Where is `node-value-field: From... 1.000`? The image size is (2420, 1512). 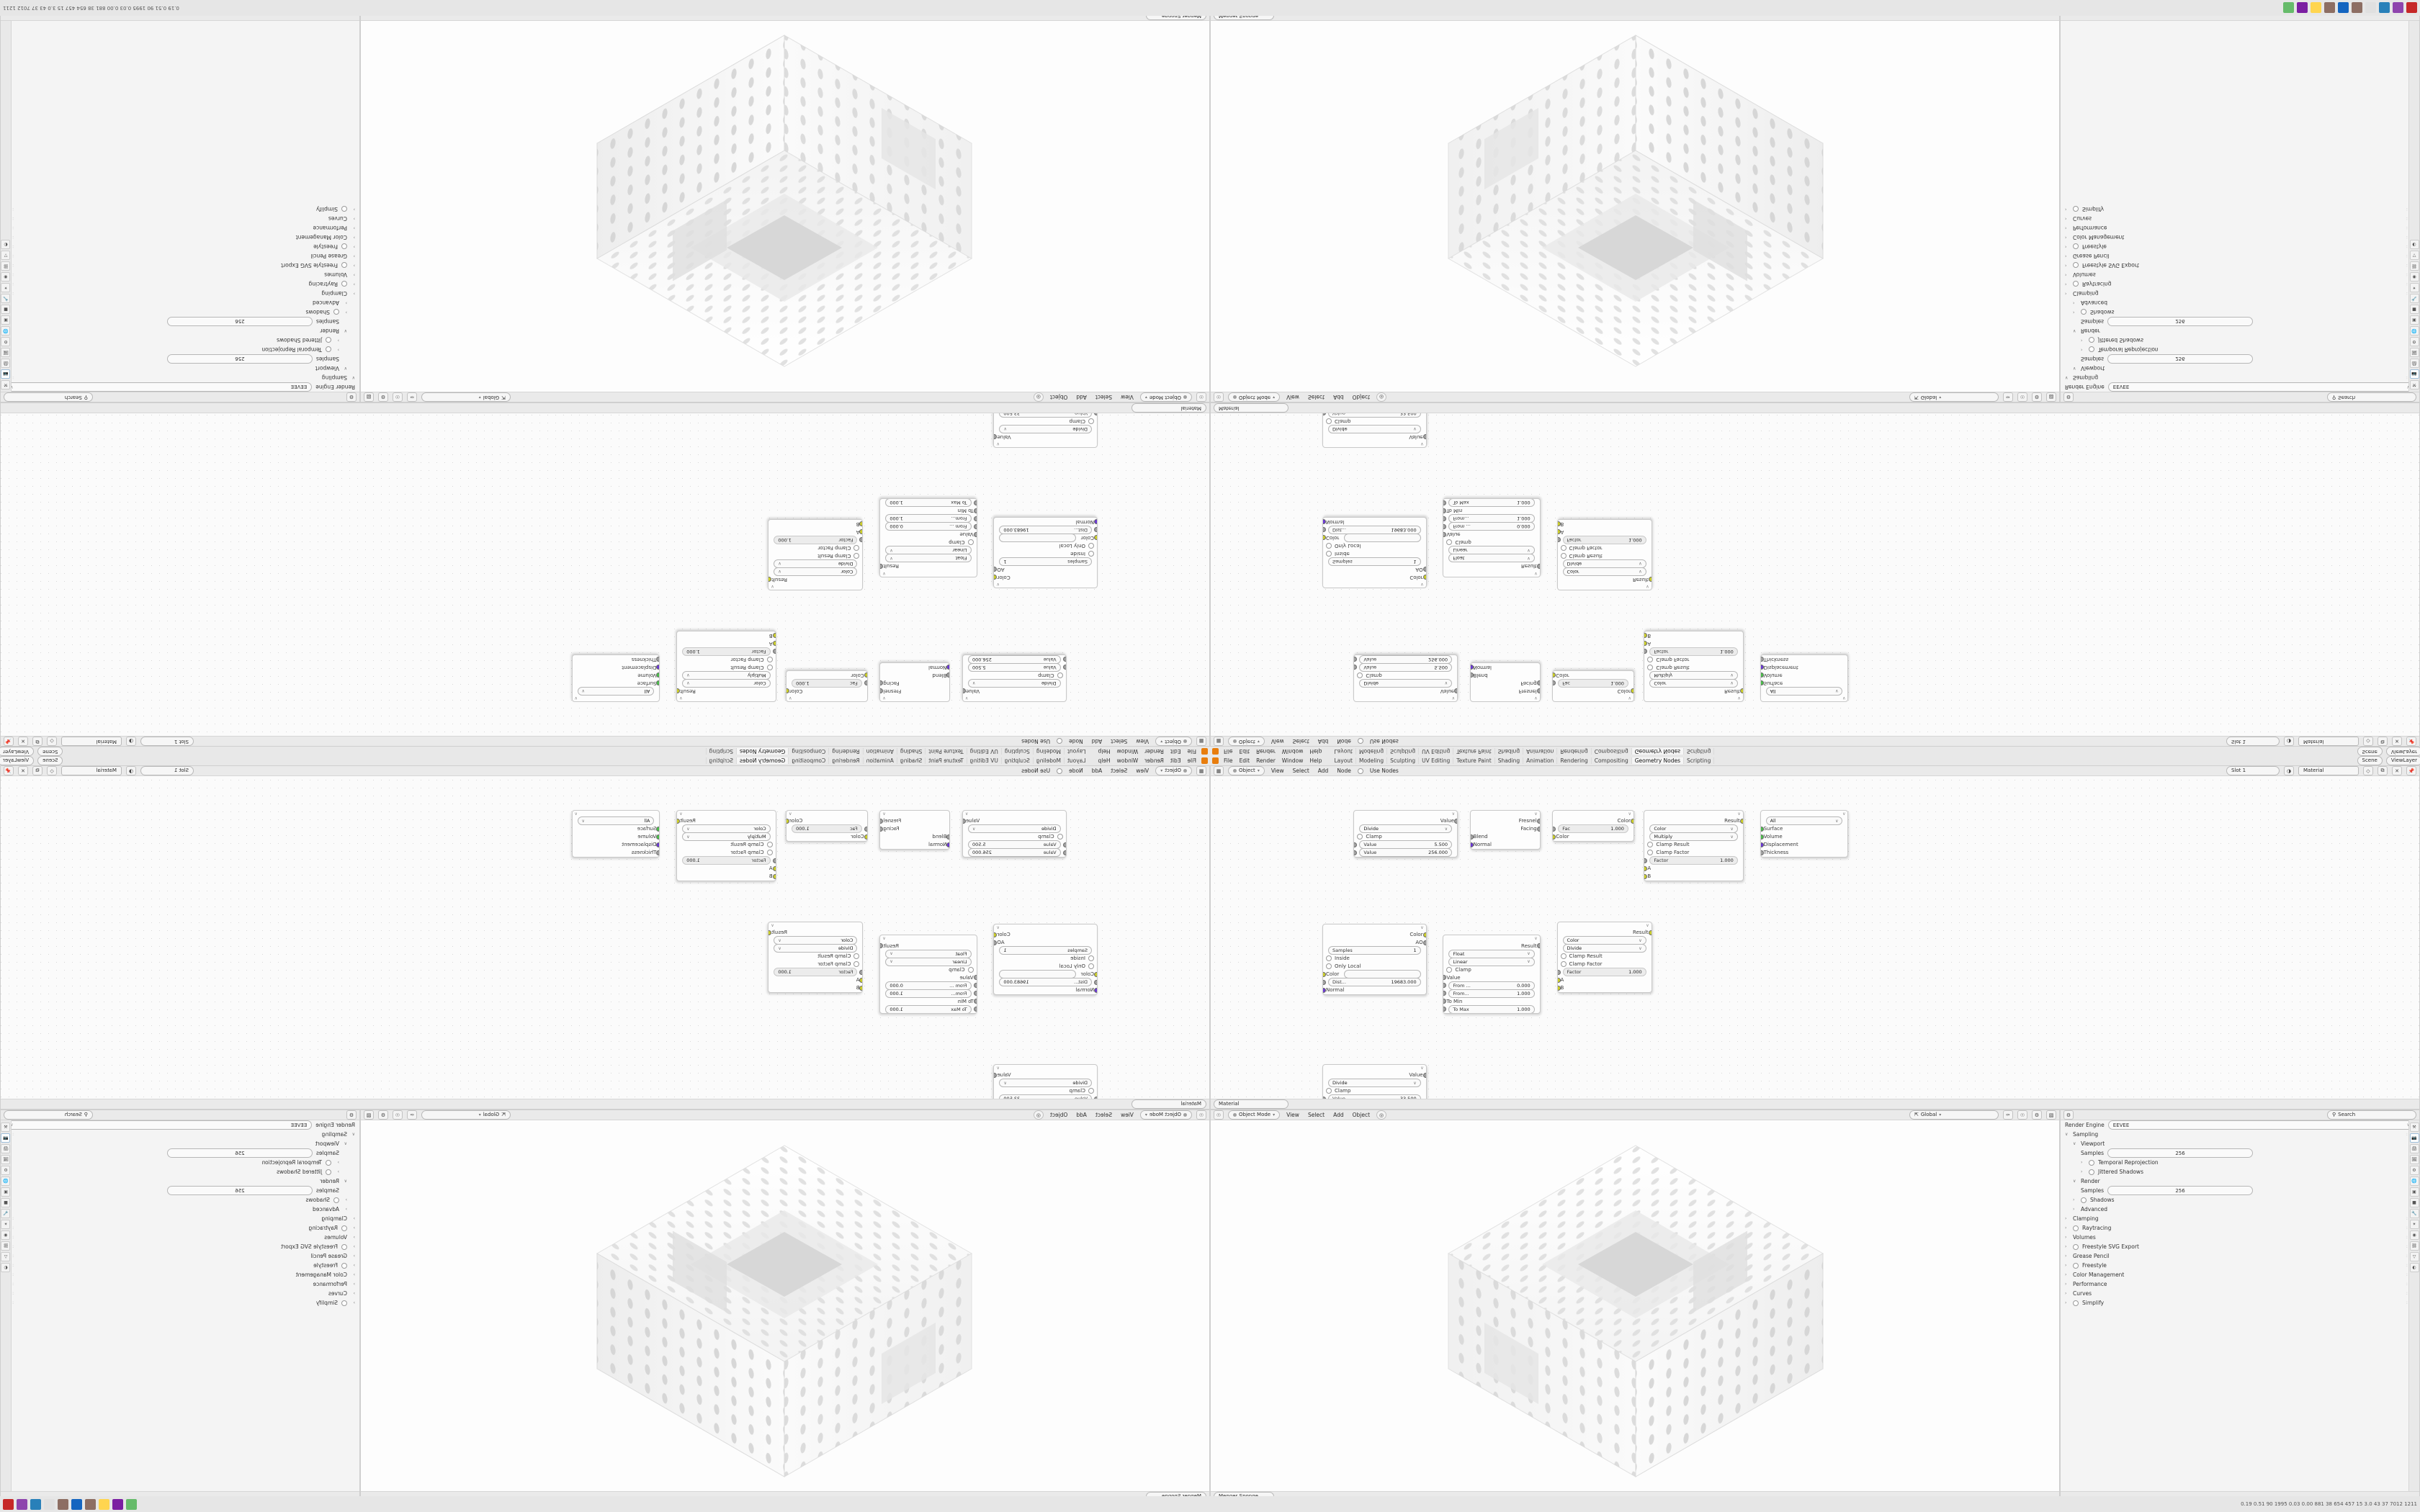
node-value-field: From... 1.000 is located at coordinates (1492, 518).